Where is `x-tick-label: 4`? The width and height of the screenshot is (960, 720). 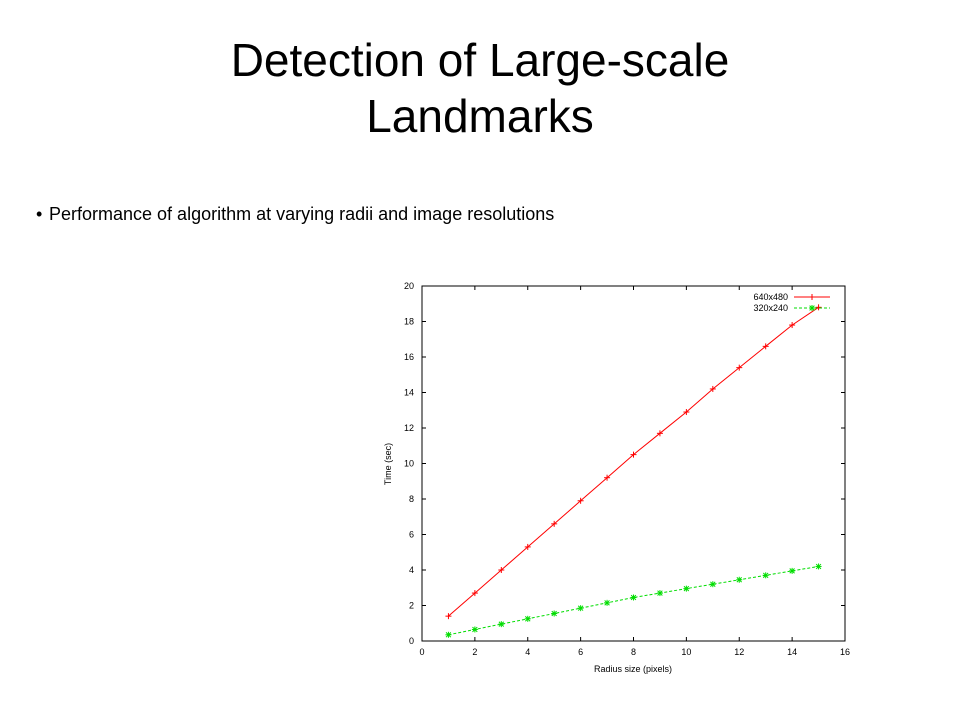 x-tick-label: 4 is located at coordinates (527, 652).